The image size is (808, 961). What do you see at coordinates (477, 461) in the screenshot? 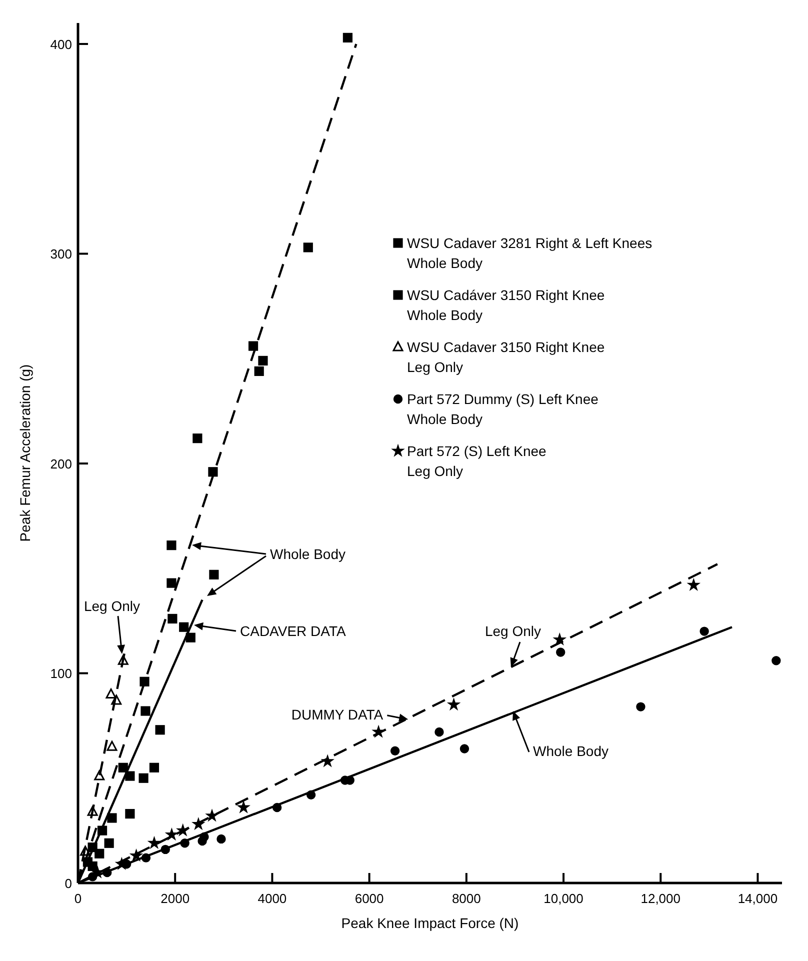
I see `legend-label: Part 572 (S) Left Knee Leg Only` at bounding box center [477, 461].